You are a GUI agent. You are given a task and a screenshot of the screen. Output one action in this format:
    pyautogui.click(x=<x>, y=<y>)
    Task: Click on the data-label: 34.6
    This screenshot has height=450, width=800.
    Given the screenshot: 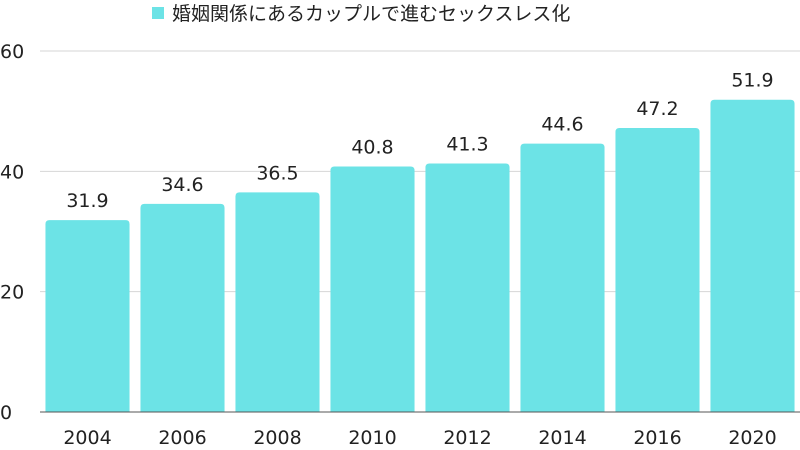 What is the action you would take?
    pyautogui.click(x=182, y=185)
    